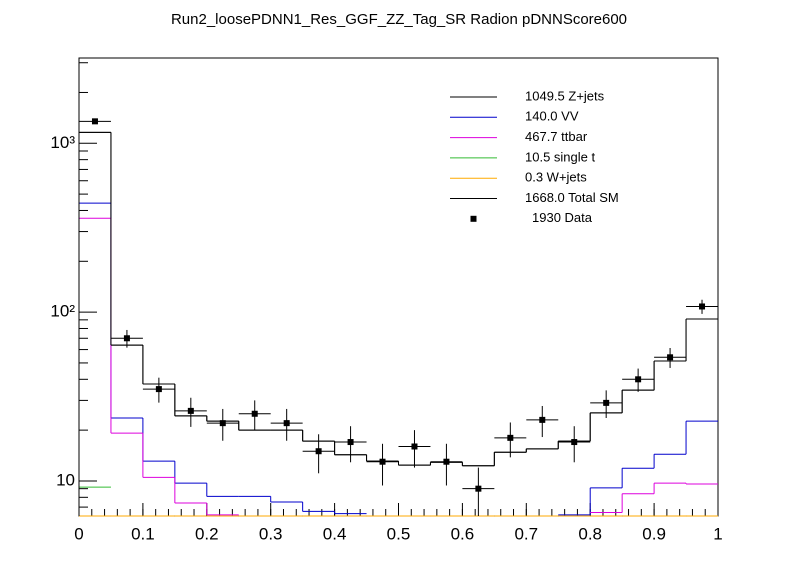 This screenshot has width=798, height=575. What do you see at coordinates (463, 533) in the screenshot?
I see `x-tick-label: 0.6` at bounding box center [463, 533].